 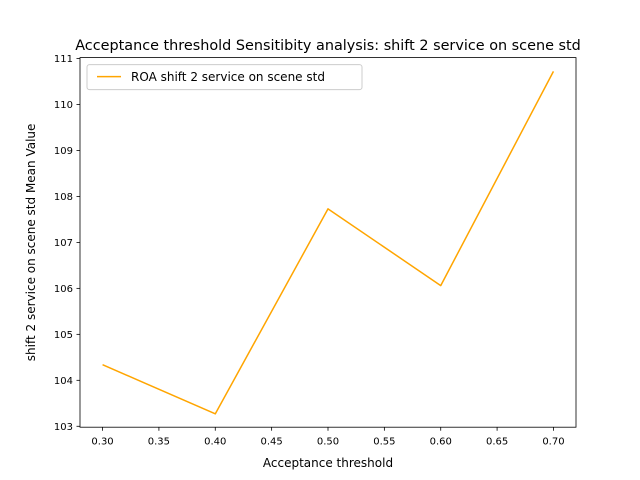 What do you see at coordinates (497, 442) in the screenshot?
I see `x-tick-label: 0.65` at bounding box center [497, 442].